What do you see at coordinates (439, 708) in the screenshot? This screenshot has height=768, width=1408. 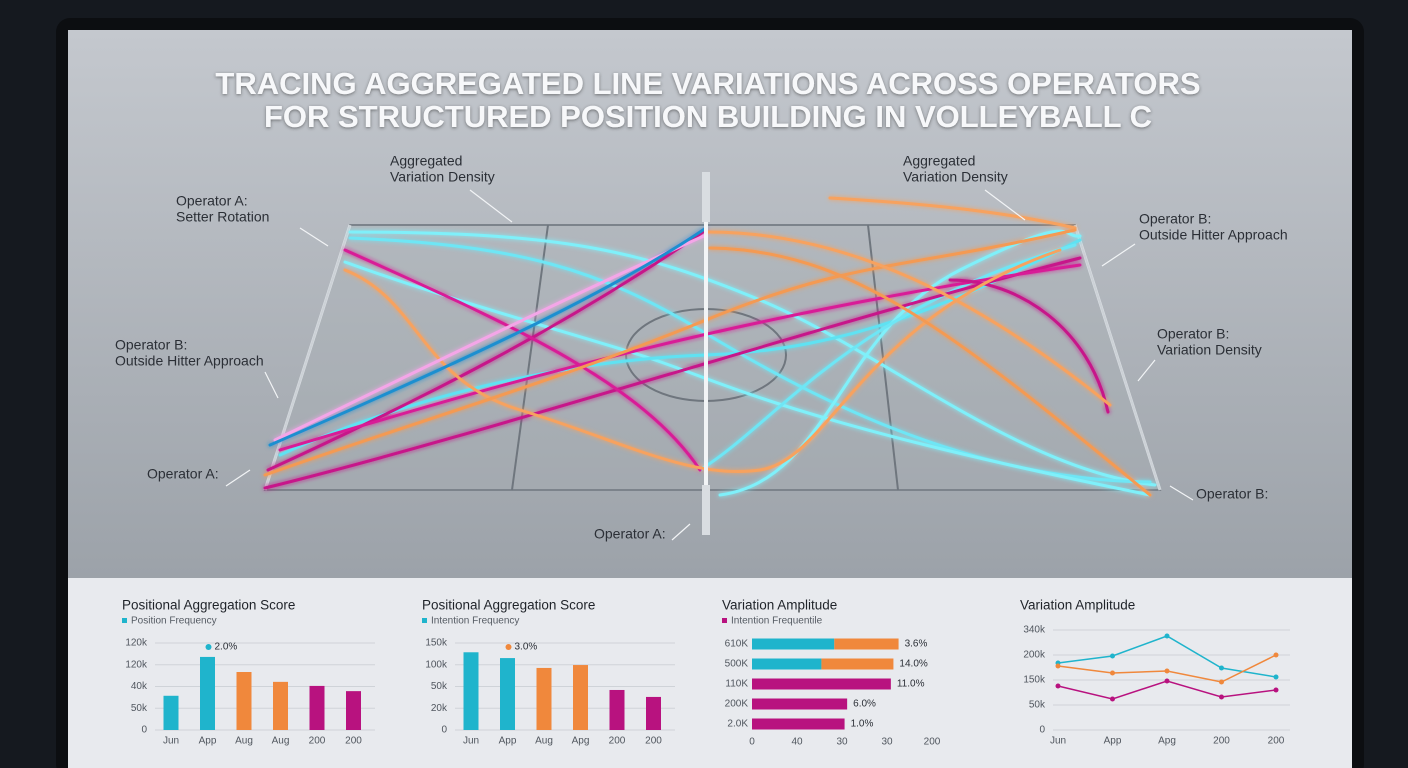 I see `y-tick-label: 20k` at bounding box center [439, 708].